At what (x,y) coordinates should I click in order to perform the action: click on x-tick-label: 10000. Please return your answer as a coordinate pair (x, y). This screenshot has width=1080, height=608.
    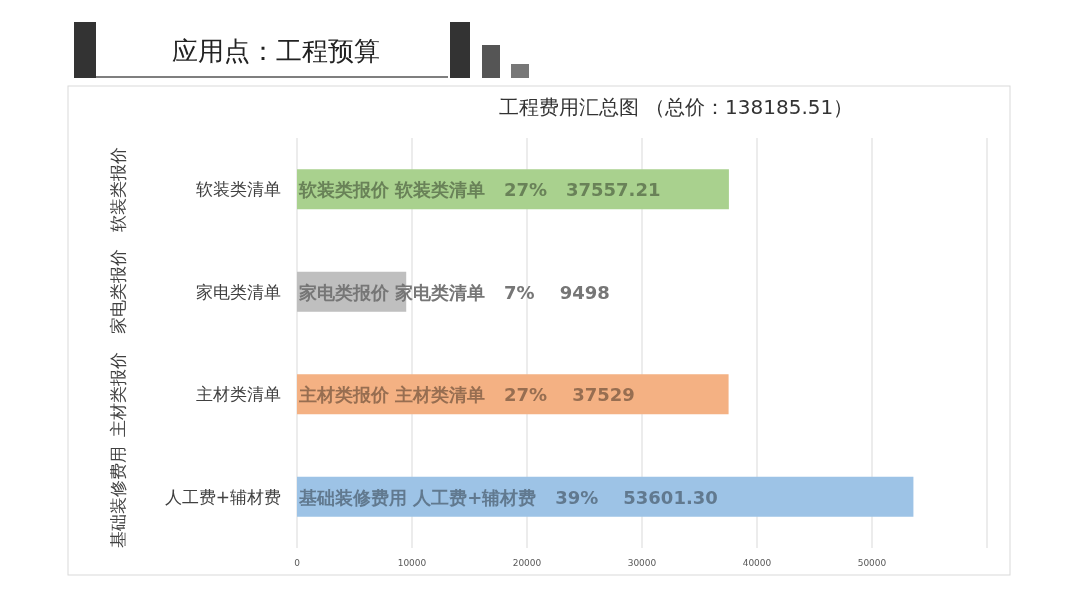
    Looking at the image, I should click on (412, 563).